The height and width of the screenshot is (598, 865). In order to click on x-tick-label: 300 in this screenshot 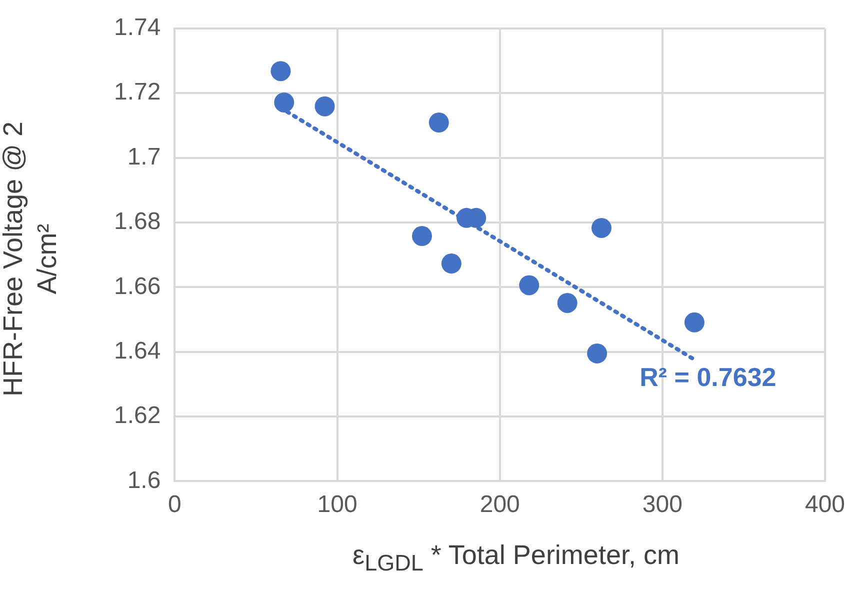, I will do `click(662, 504)`.